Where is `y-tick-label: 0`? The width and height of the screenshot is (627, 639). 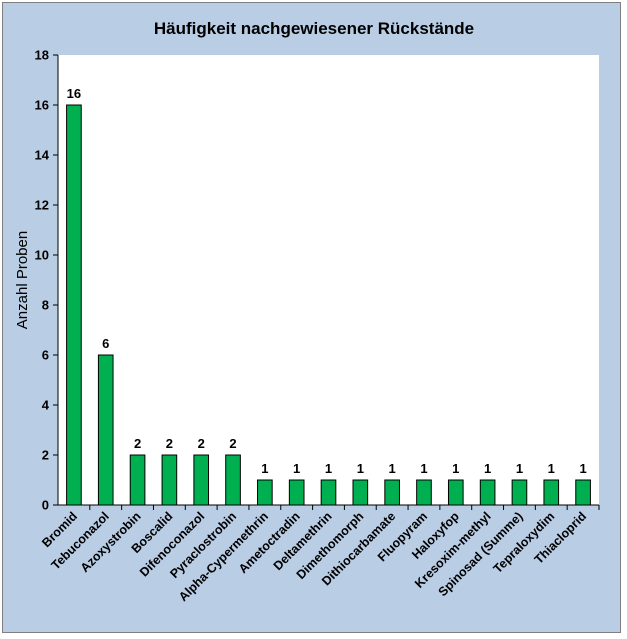 y-tick-label: 0 is located at coordinates (45, 505).